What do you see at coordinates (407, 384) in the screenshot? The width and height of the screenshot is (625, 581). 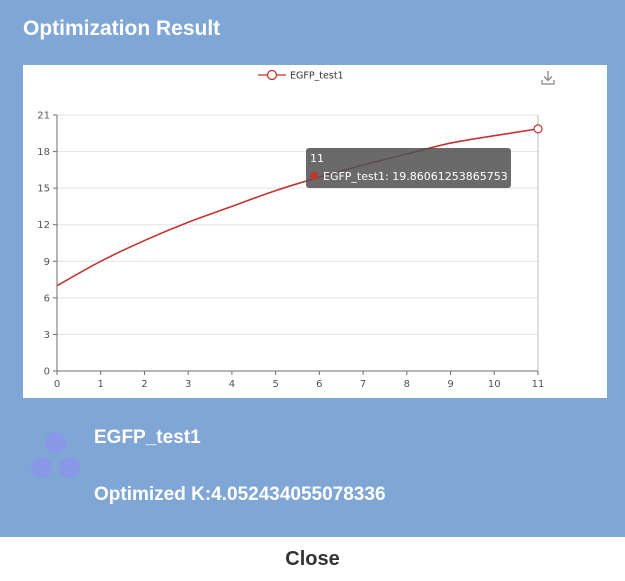 I see `x-tick-label: 8` at bounding box center [407, 384].